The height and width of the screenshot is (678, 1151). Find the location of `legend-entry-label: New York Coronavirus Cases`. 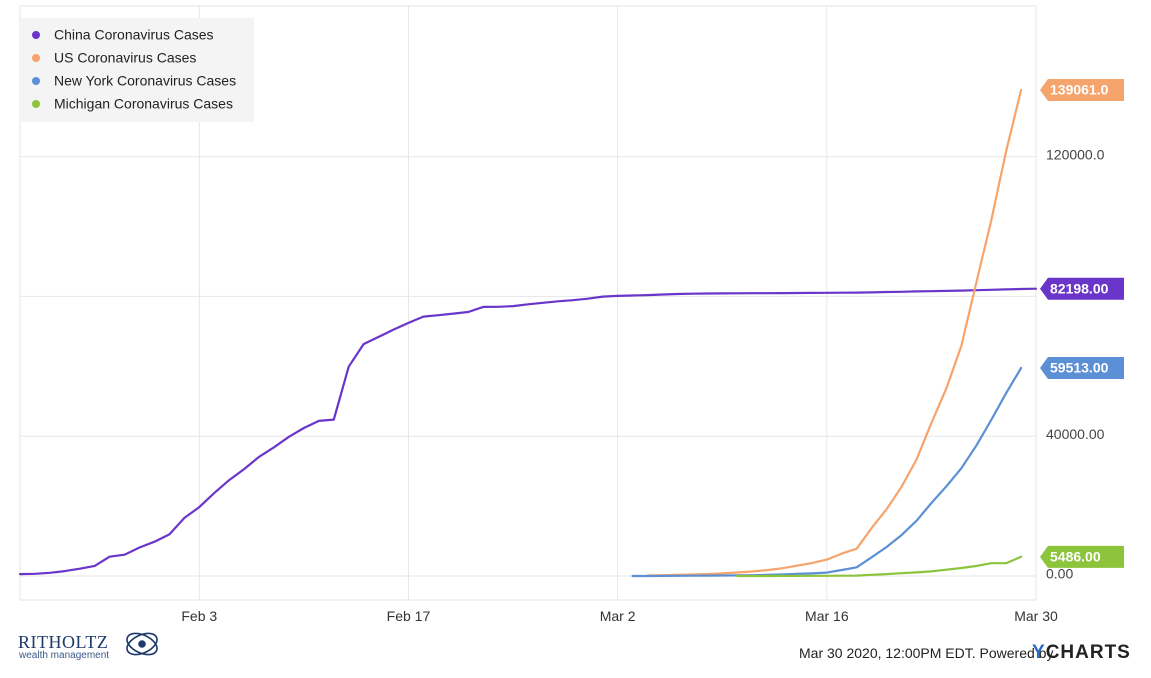

legend-entry-label: New York Coronavirus Cases is located at coordinates (145, 81).